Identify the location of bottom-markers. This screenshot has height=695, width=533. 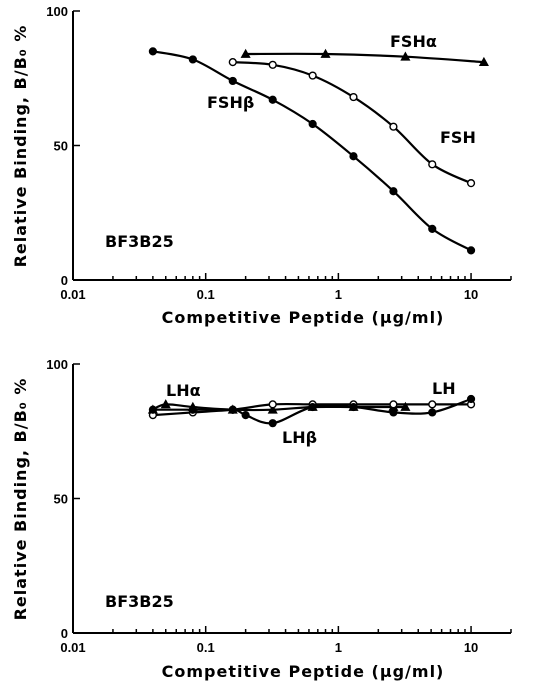
(311, 411).